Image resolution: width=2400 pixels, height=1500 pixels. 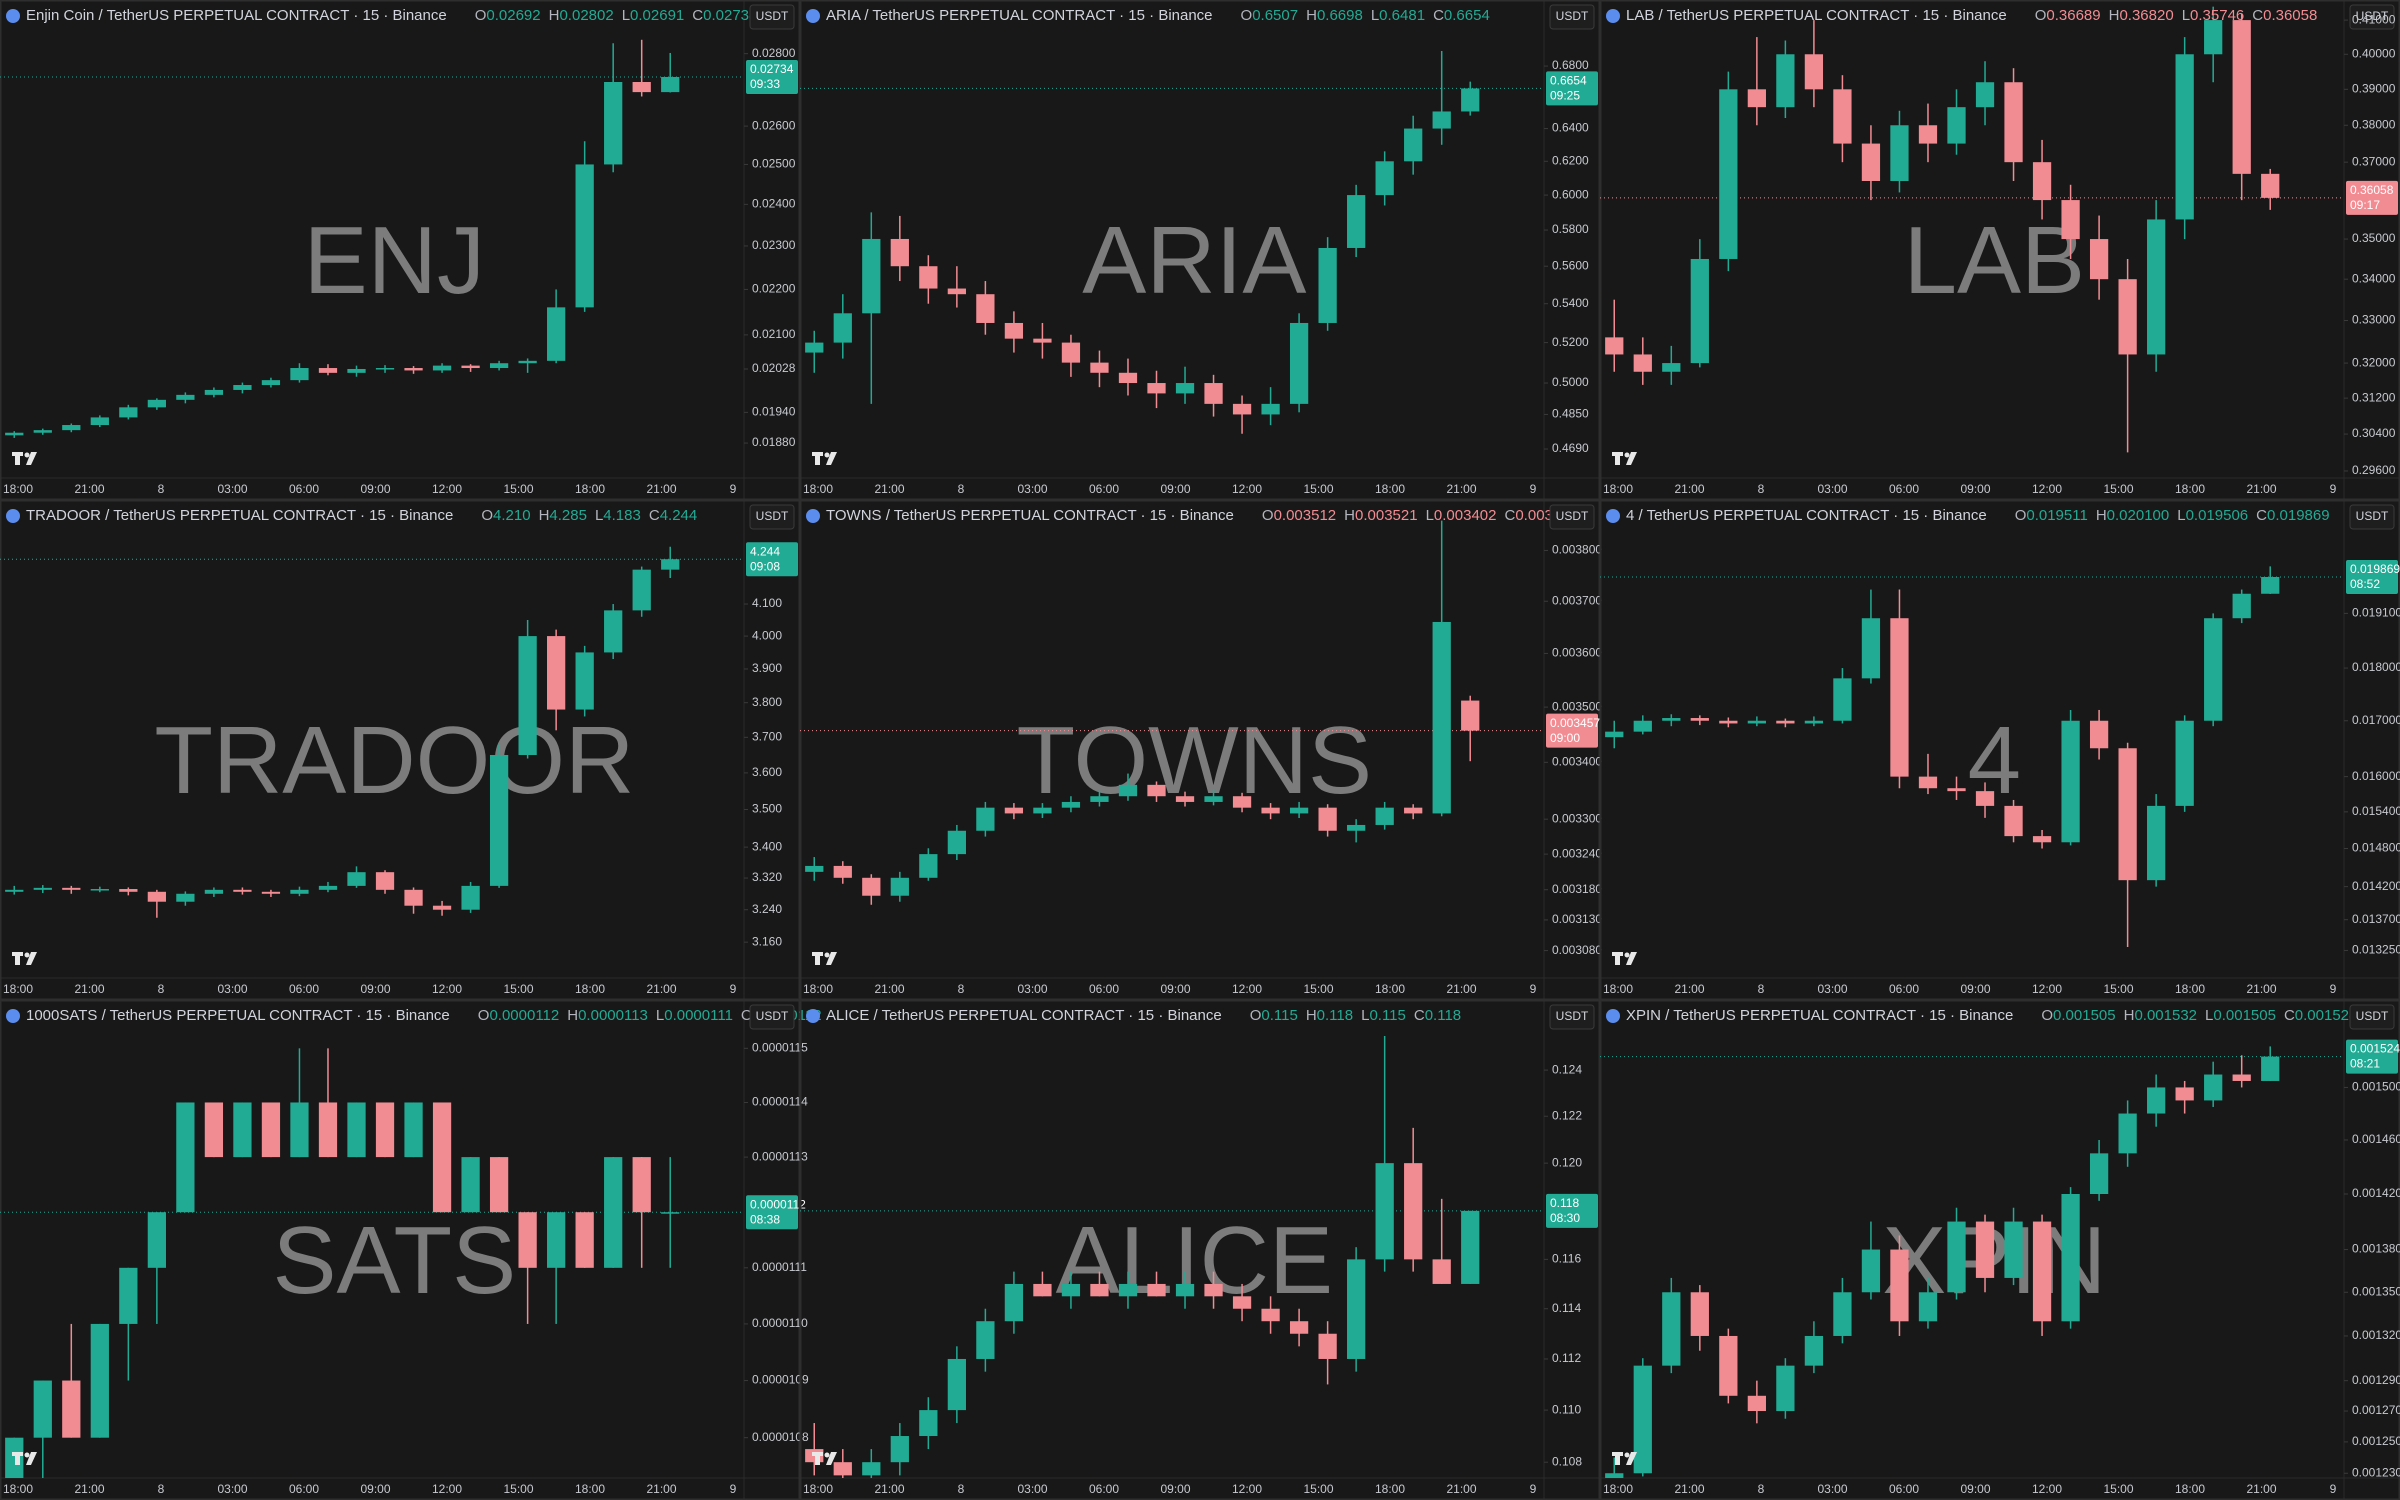 I want to click on ohlc-value: 4.183, so click(x=622, y=515).